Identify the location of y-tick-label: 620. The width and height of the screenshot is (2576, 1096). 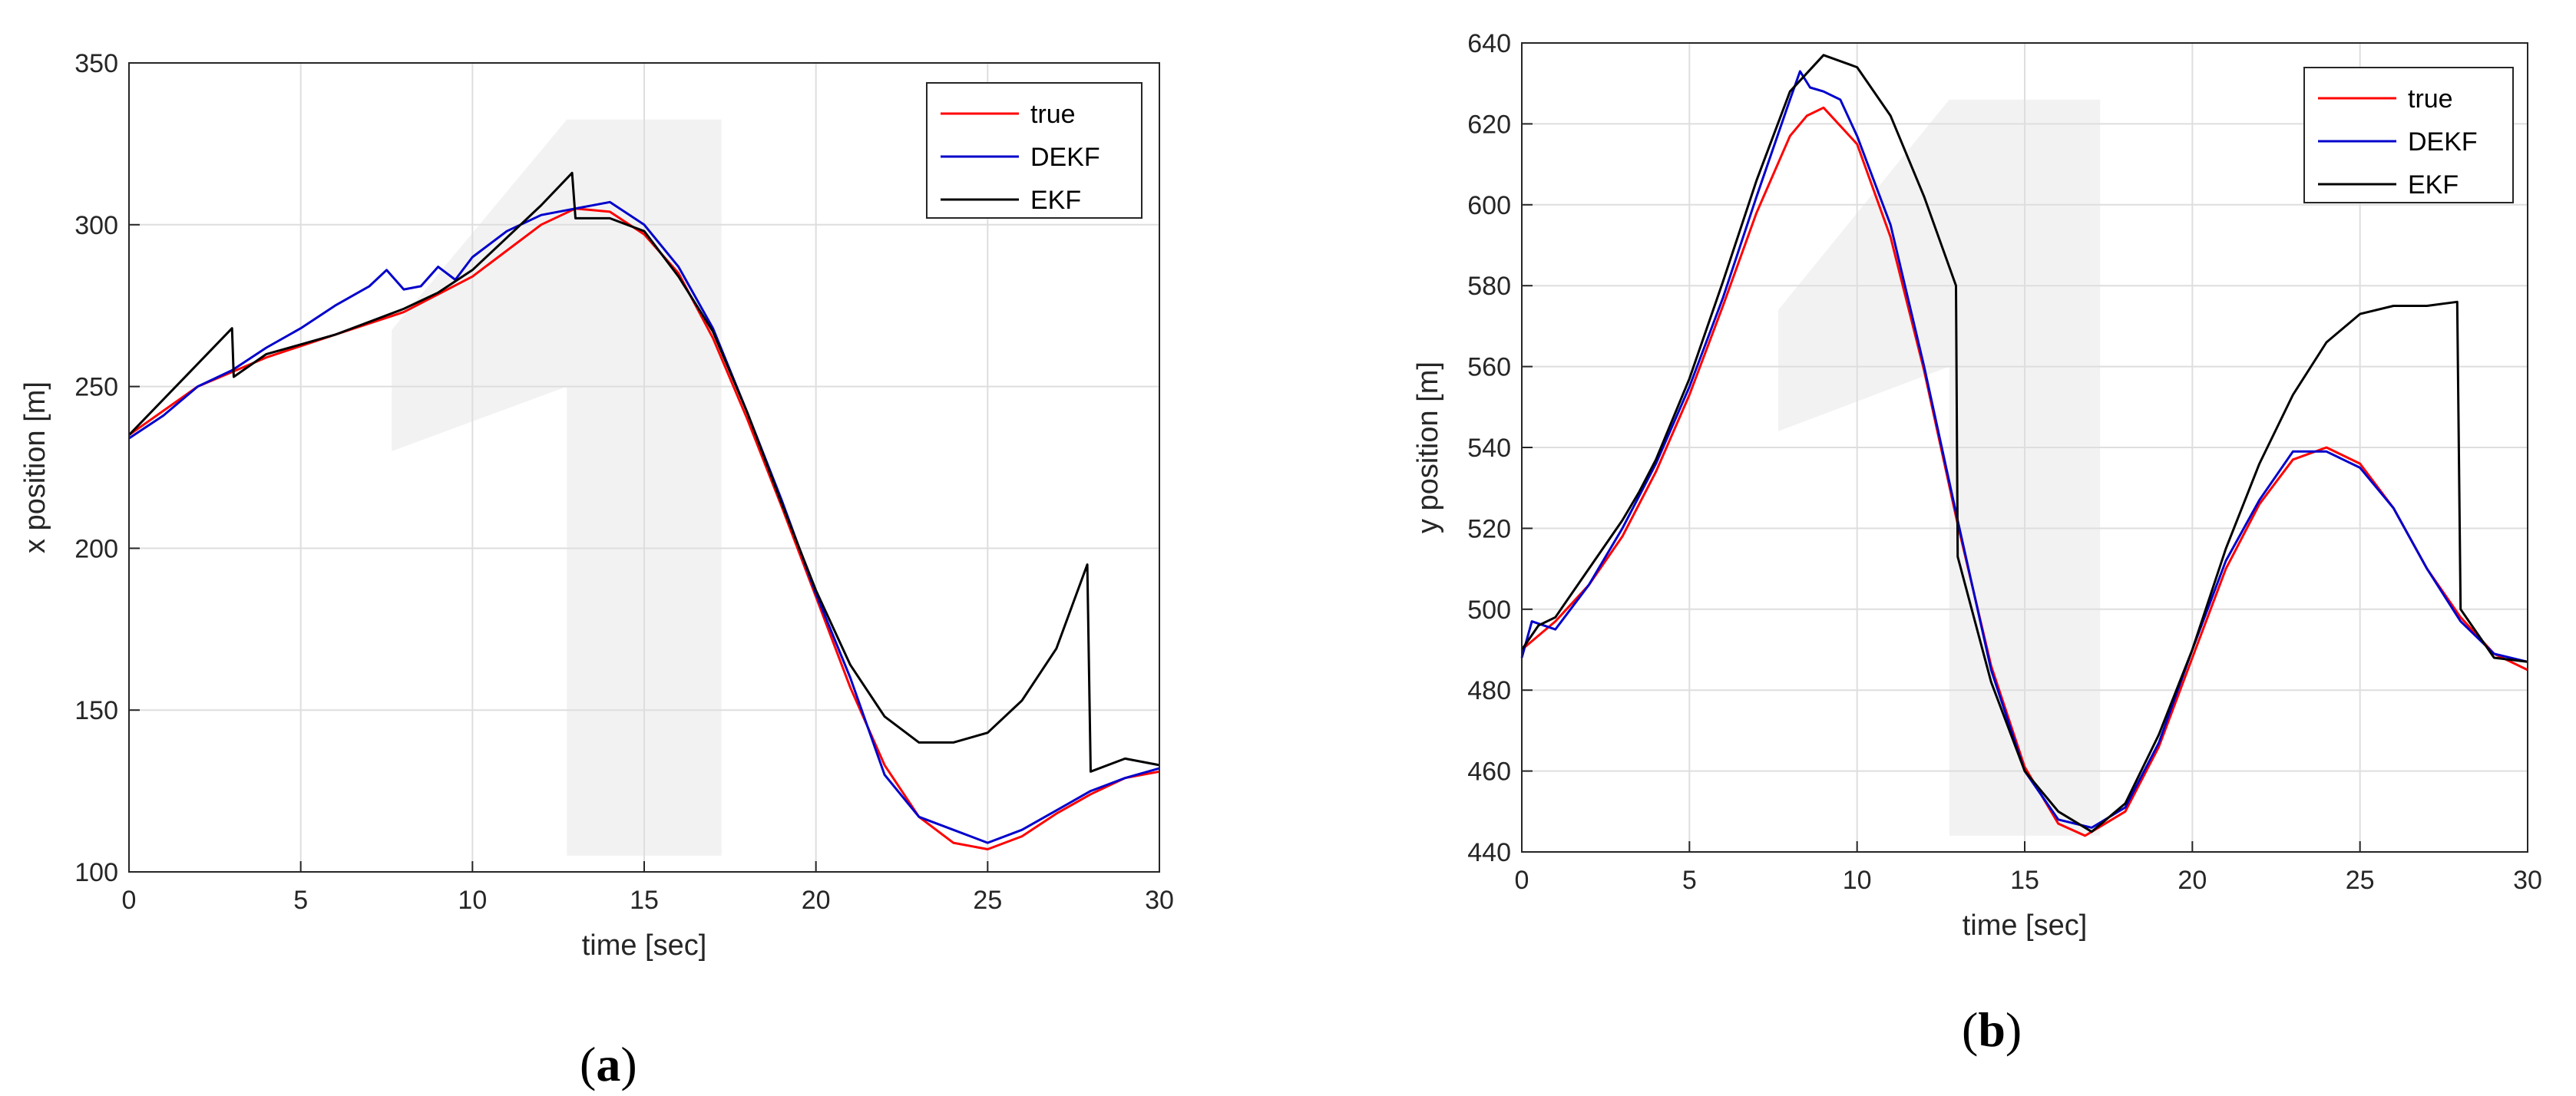
(1489, 124).